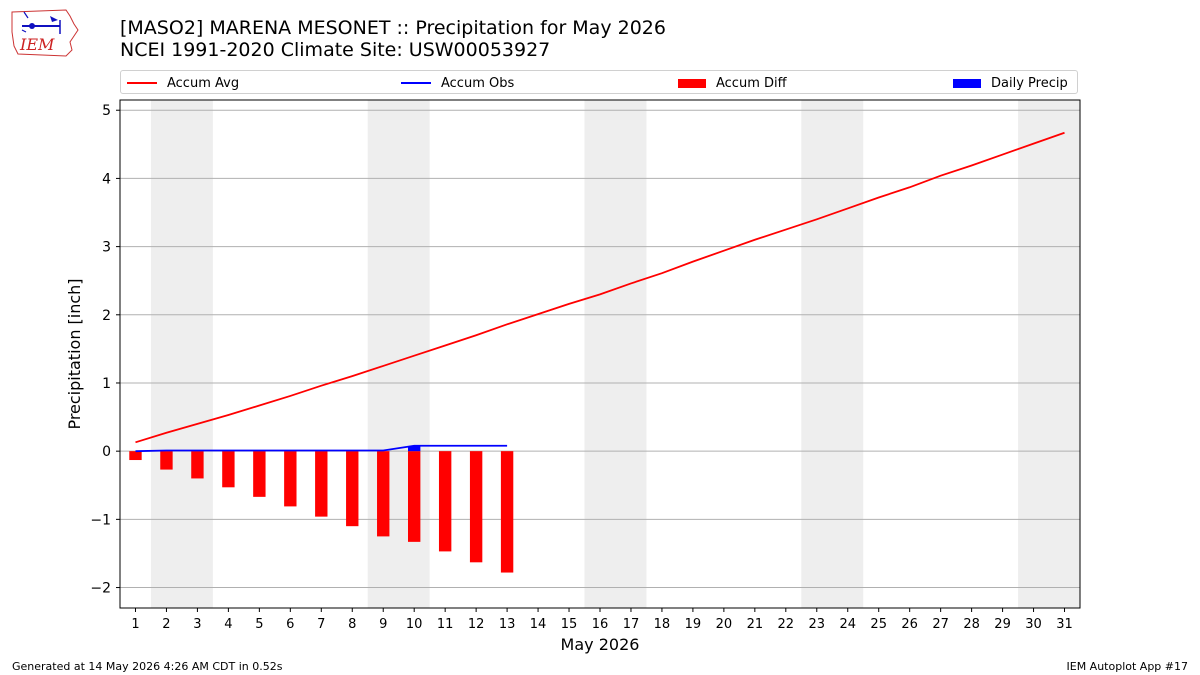 The width and height of the screenshot is (1200, 675). Describe the element at coordinates (569, 624) in the screenshot. I see `x-tick-label: 15` at that location.